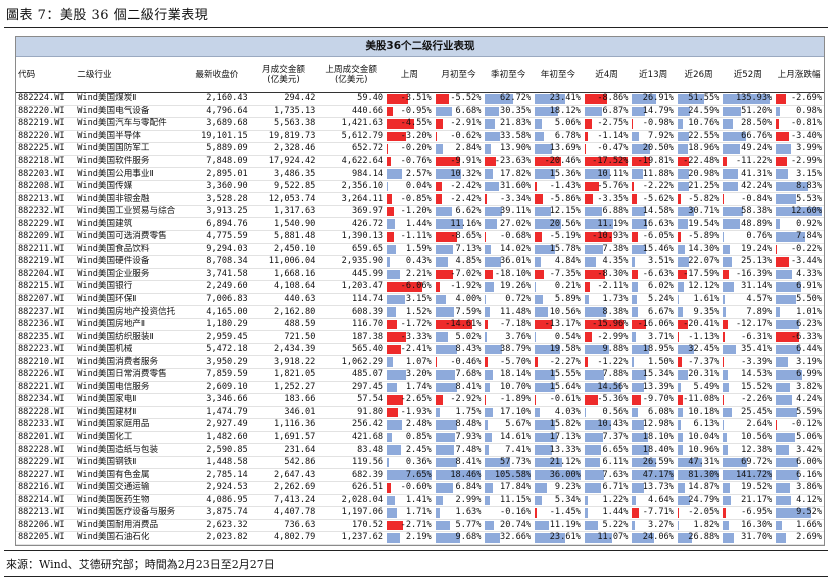  Describe the element at coordinates (508, 438) in the screenshot. I see `cell-qtd: 14.61%` at that location.